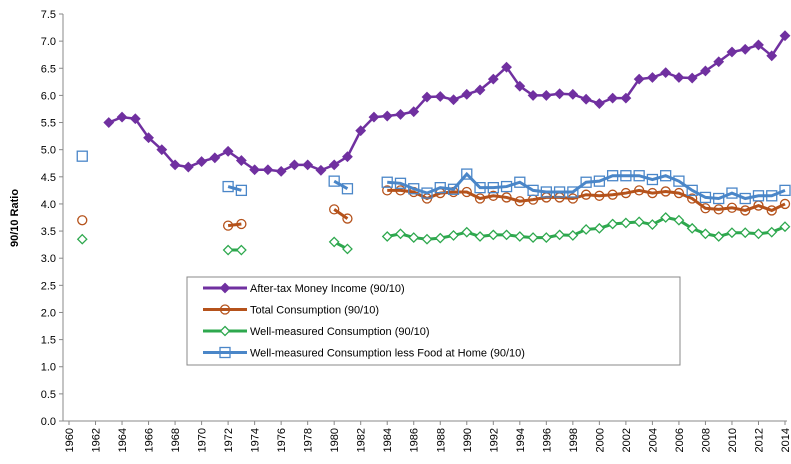 The height and width of the screenshot is (464, 791). What do you see at coordinates (785, 440) in the screenshot?
I see `x-tick-label: 2014` at bounding box center [785, 440].